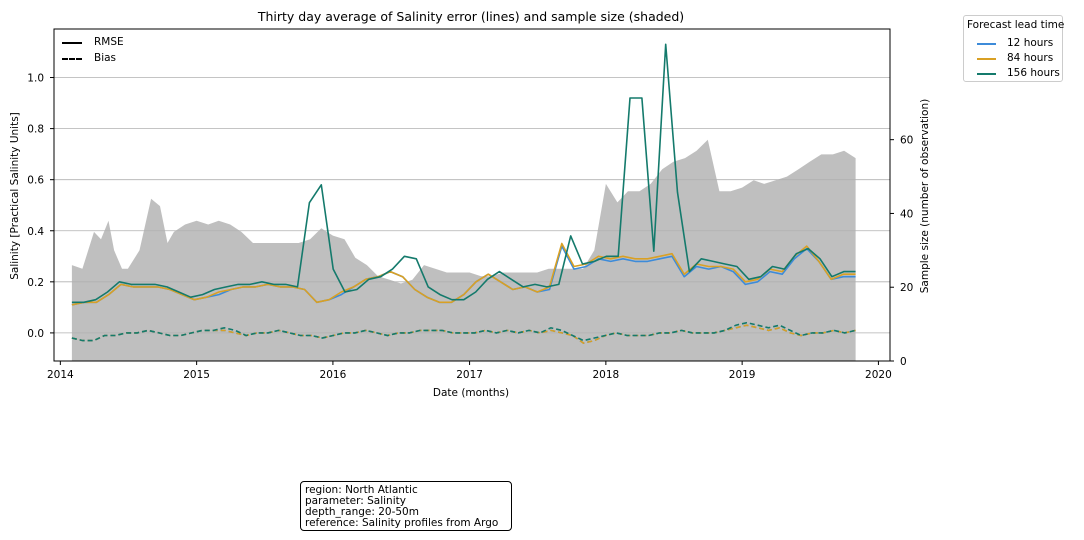 The height and width of the screenshot is (540, 1084). Describe the element at coordinates (35, 232) in the screenshot. I see `y-tick-label: 0.4` at that location.